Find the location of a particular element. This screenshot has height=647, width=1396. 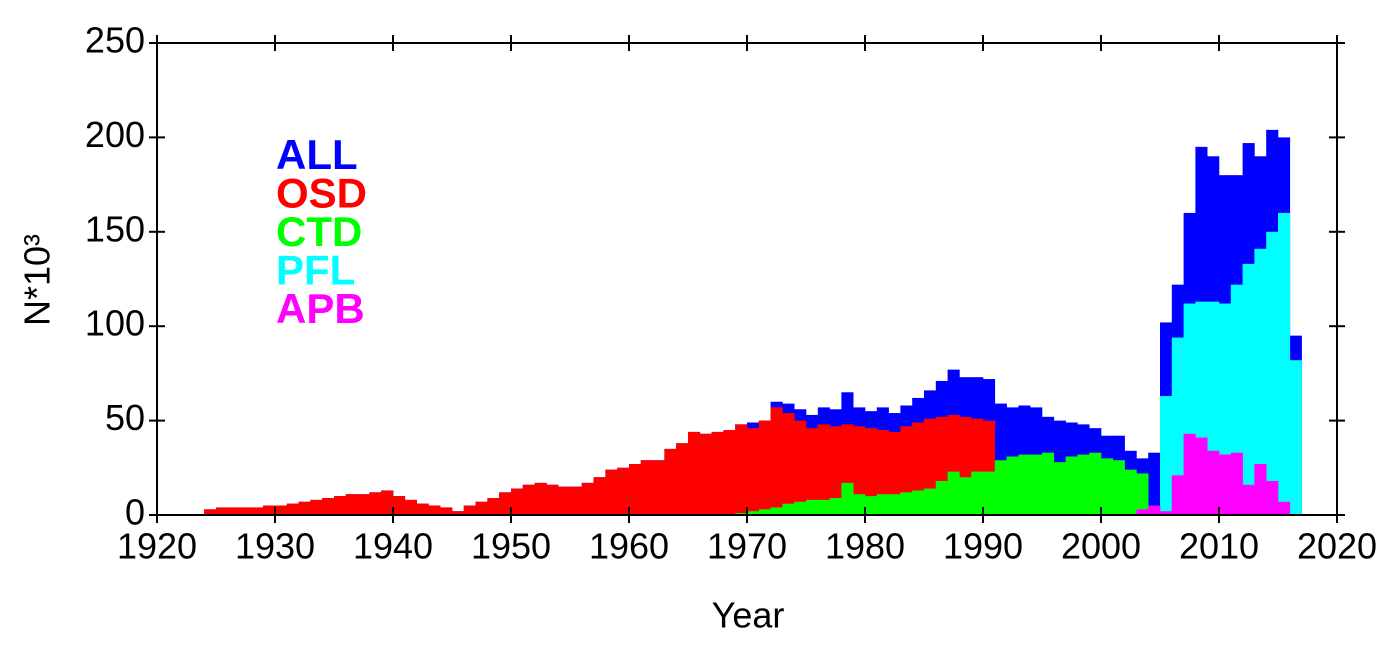

y-tick-label: 50 is located at coordinates (125, 417).